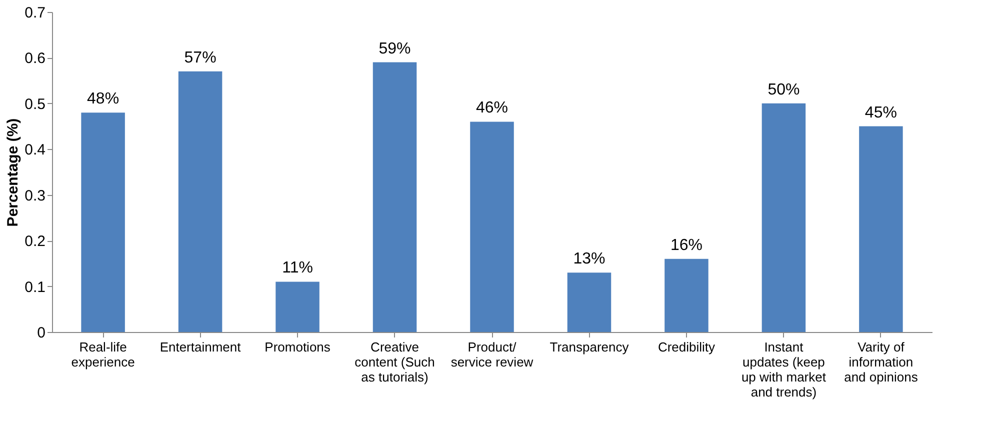  Describe the element at coordinates (687, 347) in the screenshot. I see `x-tick-label: Credibility` at that location.